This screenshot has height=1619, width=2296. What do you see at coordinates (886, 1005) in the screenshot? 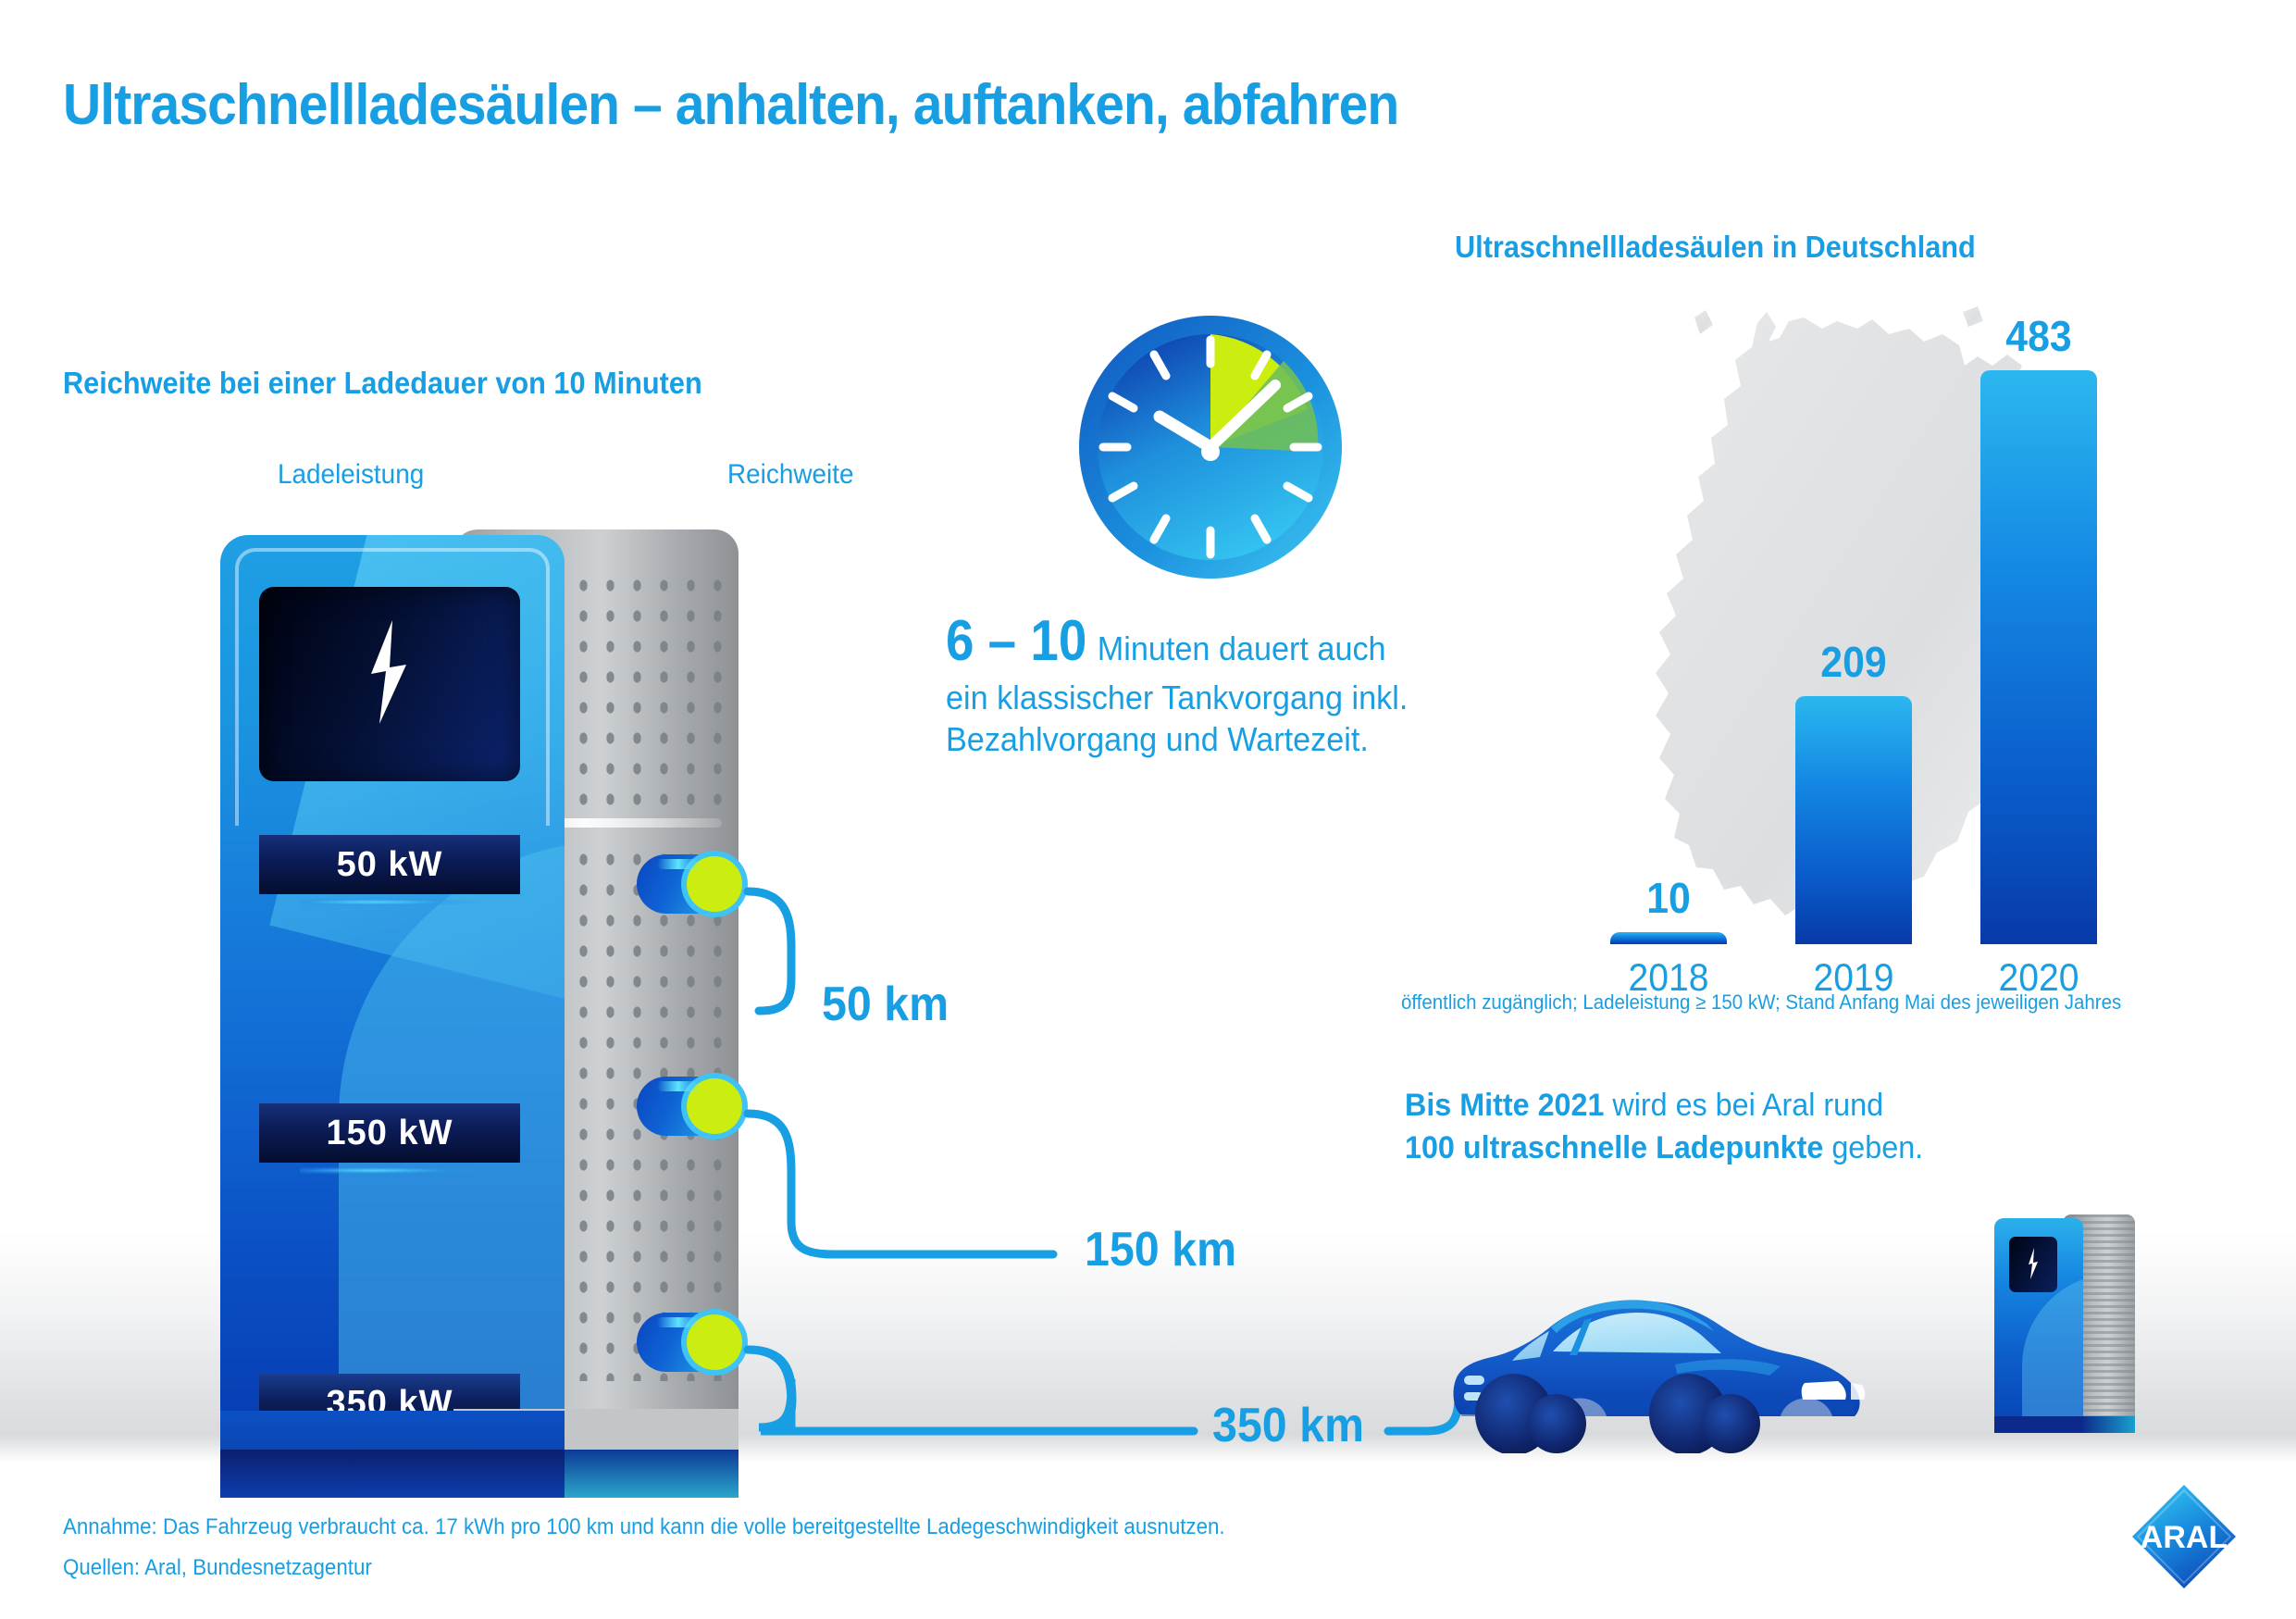
I see `range-label-50km: 50 km` at bounding box center [886, 1005].